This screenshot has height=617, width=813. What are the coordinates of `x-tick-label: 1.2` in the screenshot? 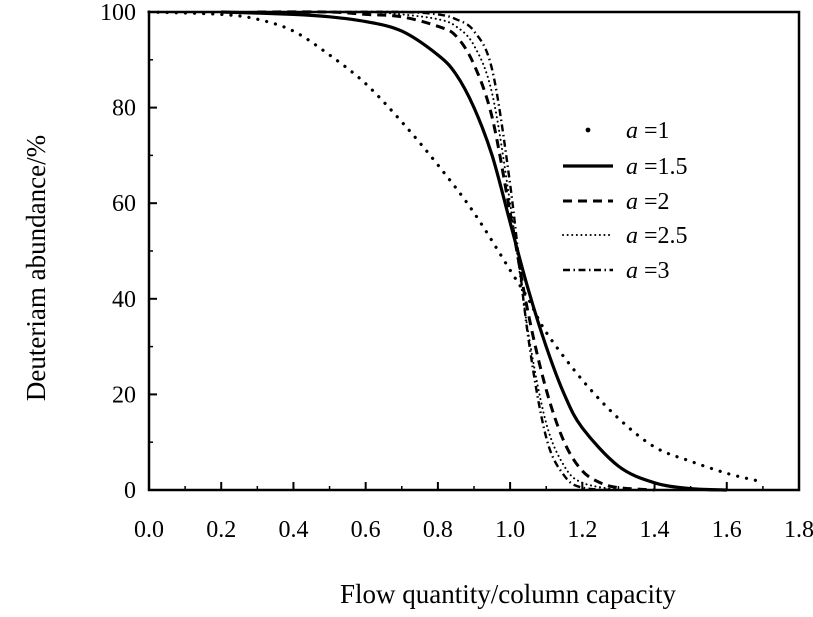 It's located at (582, 530).